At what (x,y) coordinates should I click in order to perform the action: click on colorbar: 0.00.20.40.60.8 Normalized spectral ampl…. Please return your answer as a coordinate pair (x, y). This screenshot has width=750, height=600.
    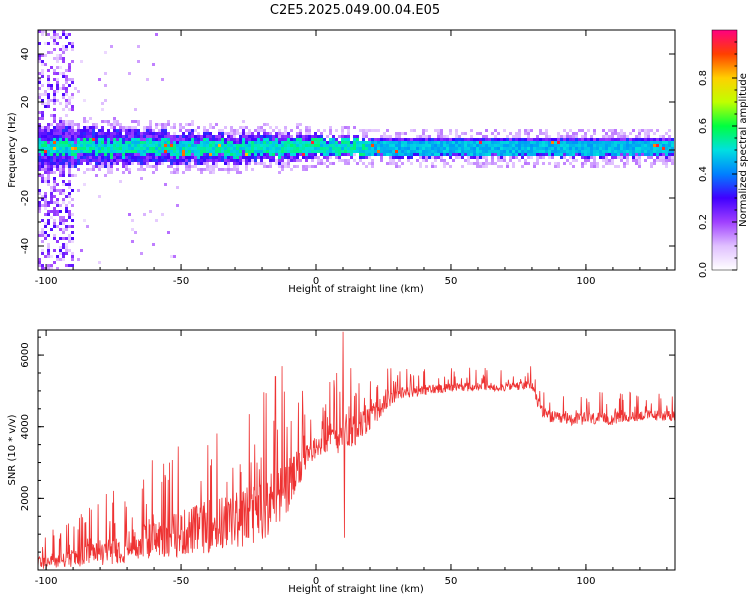
    Looking at the image, I should click on (723, 153).